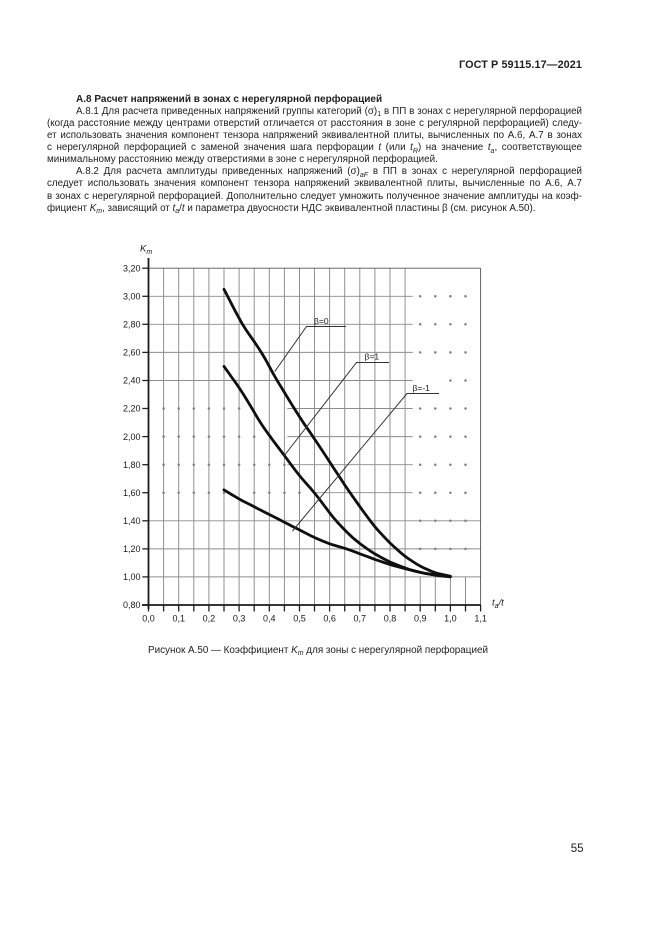 Image resolution: width=661 pixels, height=935 pixels. I want to click on svg-text: 0,6, so click(329, 618).